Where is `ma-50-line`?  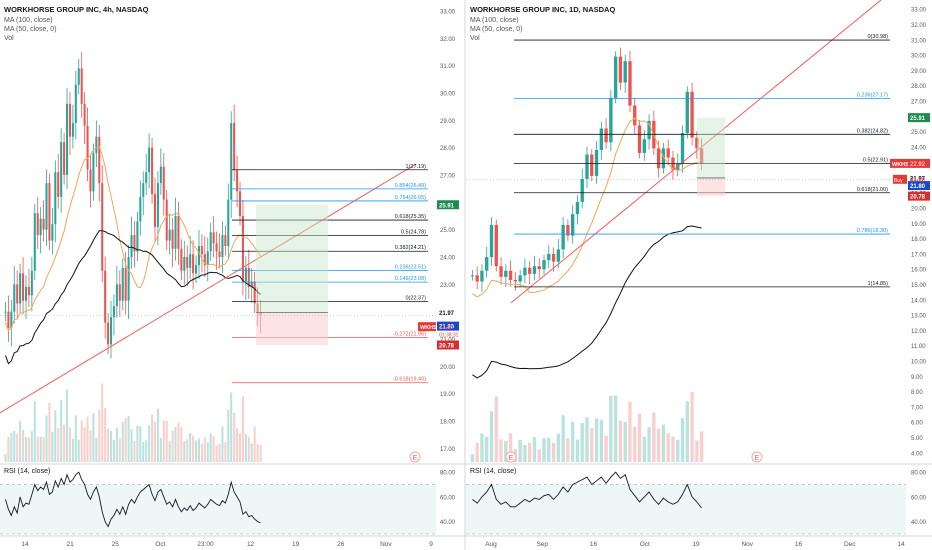 ma-50-line is located at coordinates (133, 238).